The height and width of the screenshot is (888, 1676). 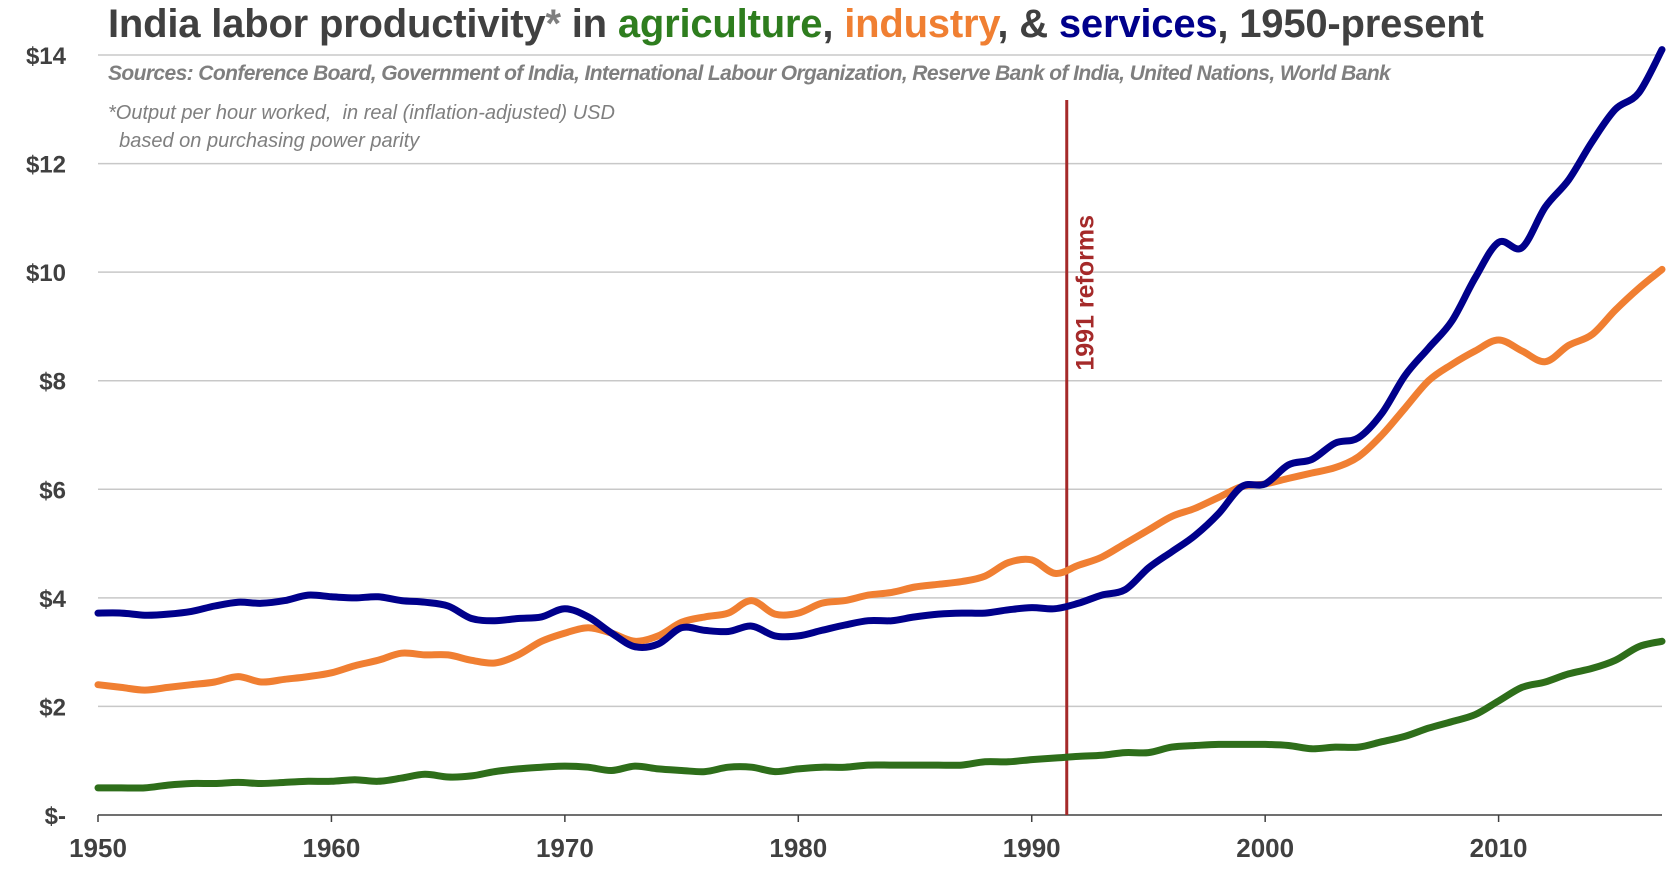 What do you see at coordinates (1499, 848) in the screenshot?
I see `x-tick-label: 2010` at bounding box center [1499, 848].